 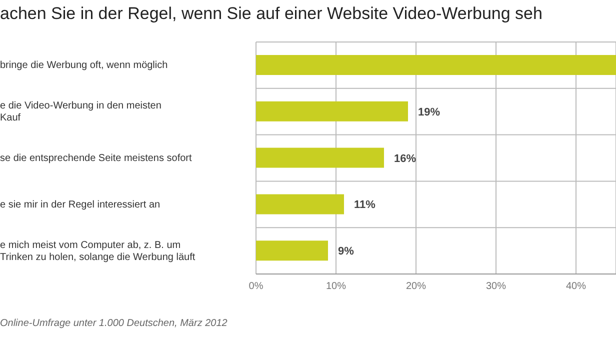 I want to click on data-label: 11%, so click(x=365, y=205).